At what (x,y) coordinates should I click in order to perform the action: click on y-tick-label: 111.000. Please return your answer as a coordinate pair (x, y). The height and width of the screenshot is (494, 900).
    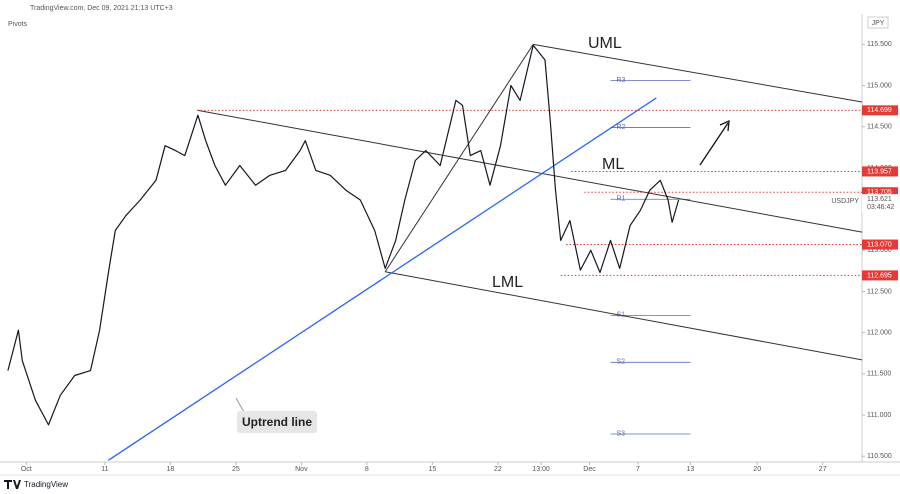
    Looking at the image, I should click on (879, 415).